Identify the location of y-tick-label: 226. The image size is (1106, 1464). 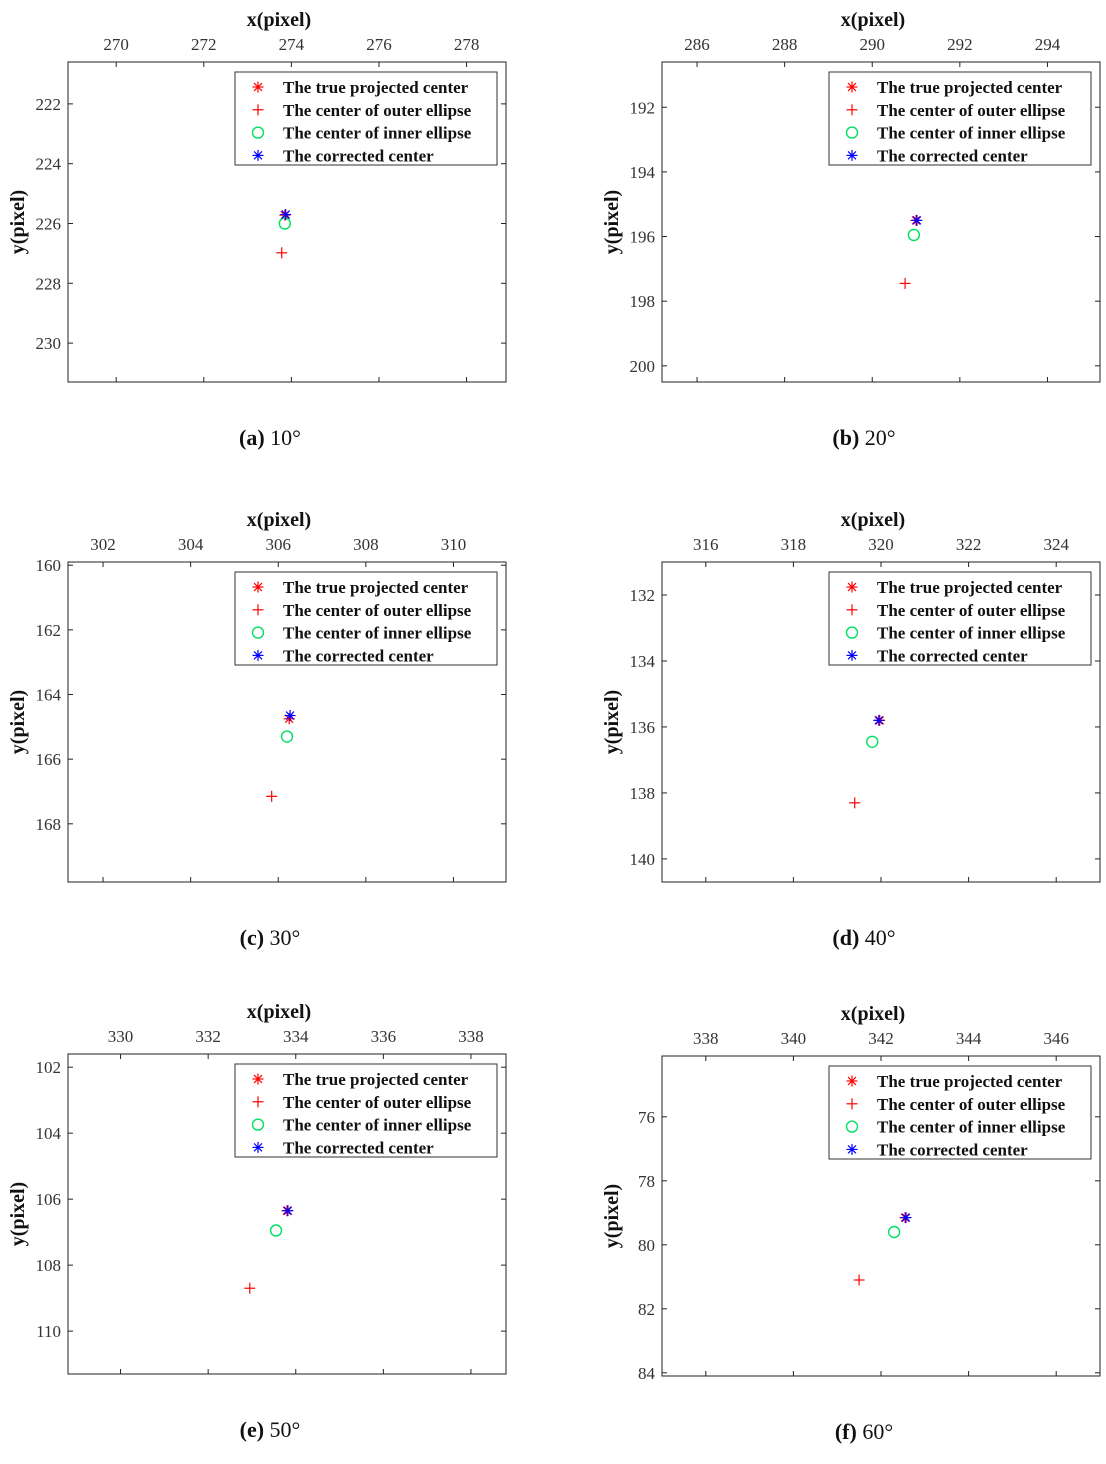
(49, 223).